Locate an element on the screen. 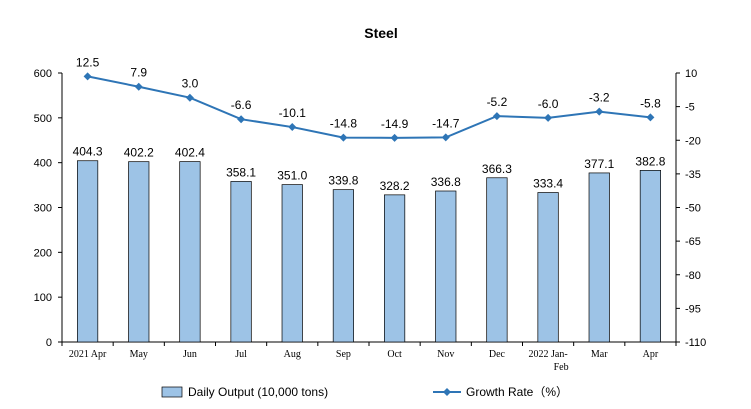 This screenshot has height=409, width=751. left-axis-tick-label: 100 is located at coordinates (43, 298).